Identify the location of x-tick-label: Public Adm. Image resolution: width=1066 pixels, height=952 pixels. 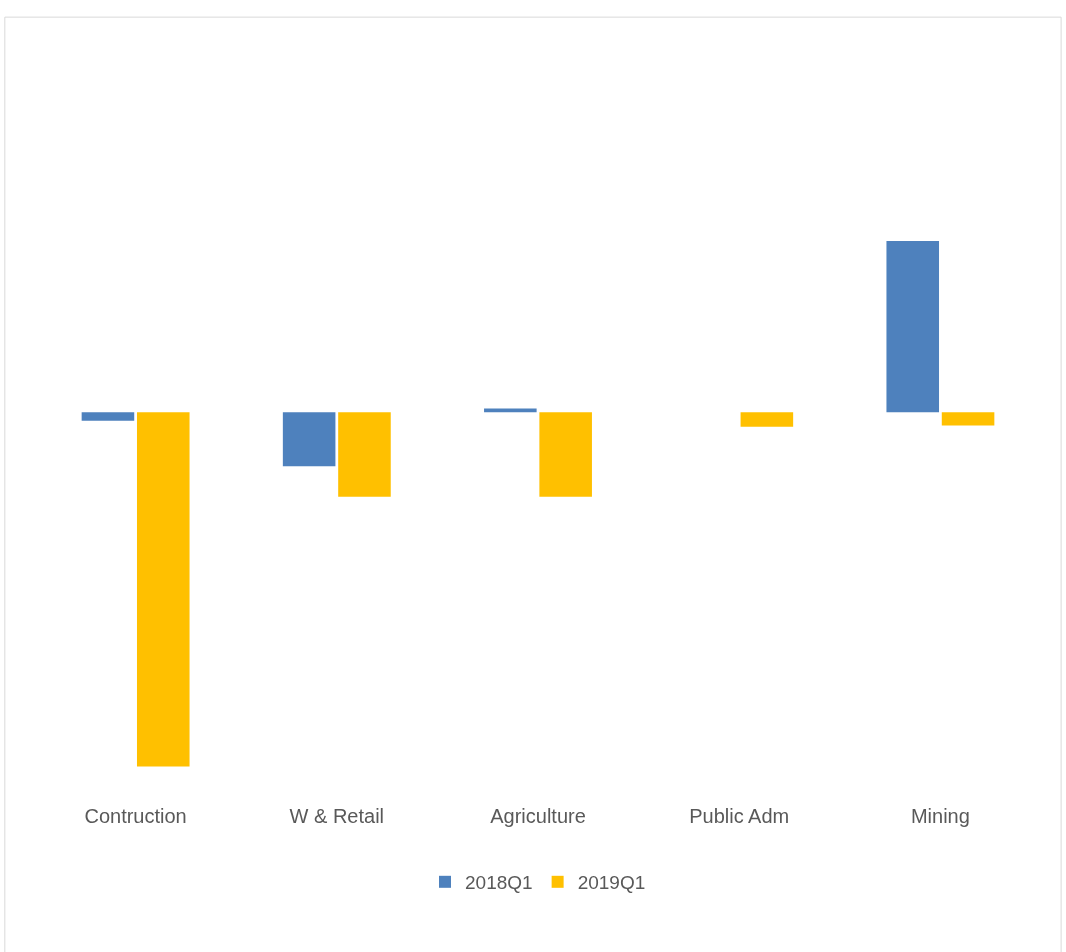
(739, 816).